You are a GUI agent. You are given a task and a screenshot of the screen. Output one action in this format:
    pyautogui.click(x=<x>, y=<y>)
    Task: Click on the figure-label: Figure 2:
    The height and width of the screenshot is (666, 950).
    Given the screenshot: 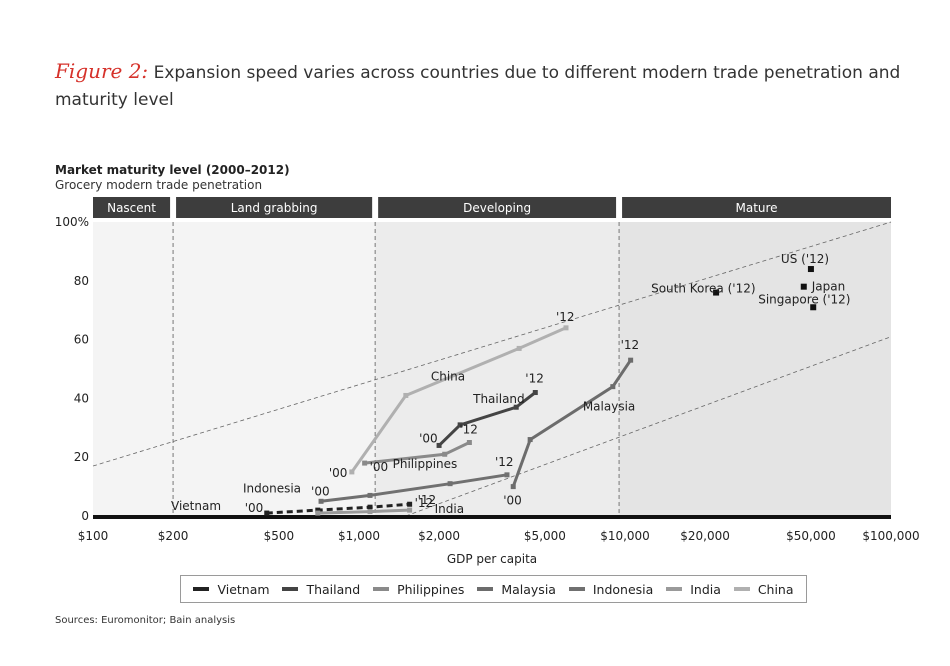 What is the action you would take?
    pyautogui.click(x=102, y=71)
    